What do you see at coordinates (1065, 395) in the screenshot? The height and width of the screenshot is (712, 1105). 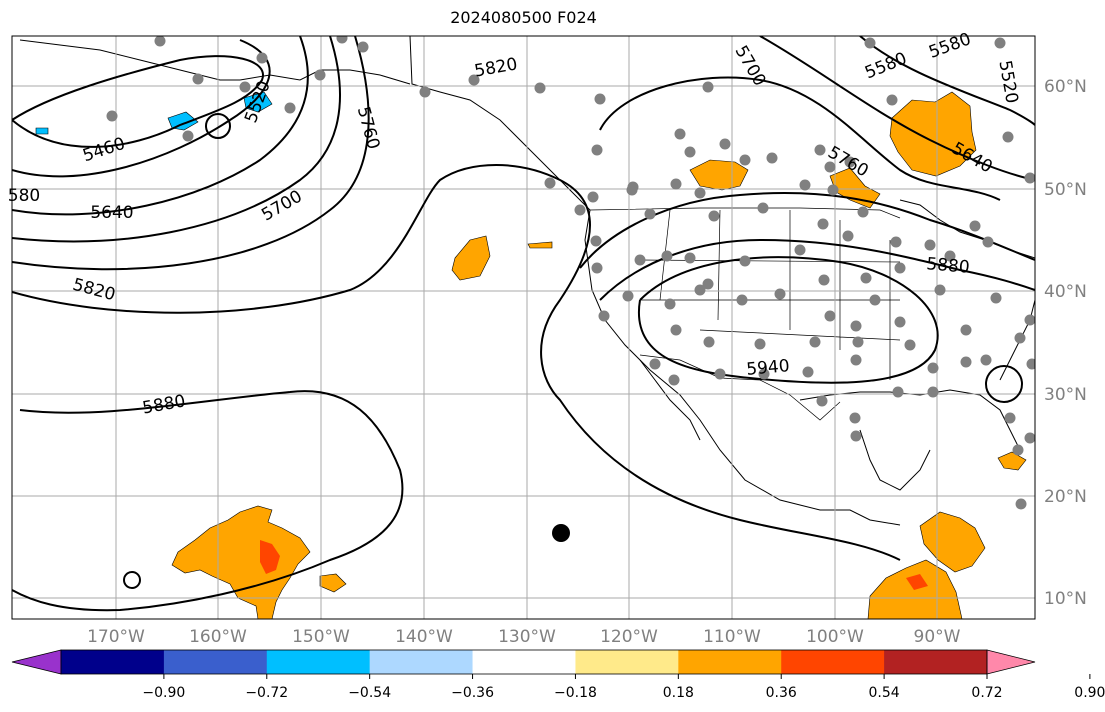 I see `lat-tick-label: 30°N` at bounding box center [1065, 395].